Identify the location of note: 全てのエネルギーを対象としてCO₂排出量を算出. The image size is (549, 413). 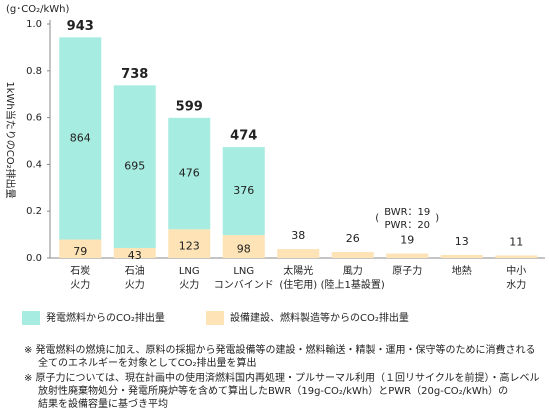
(147, 362).